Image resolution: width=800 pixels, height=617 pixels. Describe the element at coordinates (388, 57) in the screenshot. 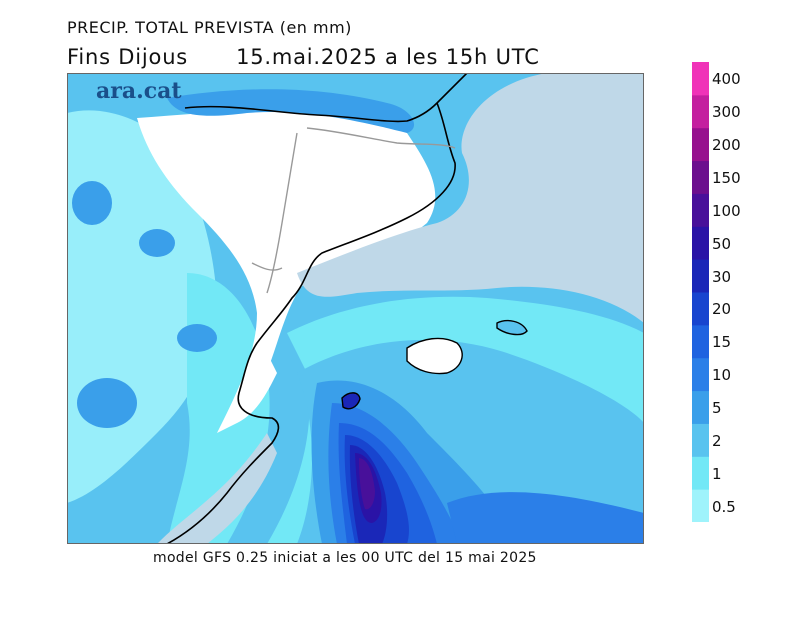

I see `valid-time: 15.mai.2025 a les 15h UTC` at that location.